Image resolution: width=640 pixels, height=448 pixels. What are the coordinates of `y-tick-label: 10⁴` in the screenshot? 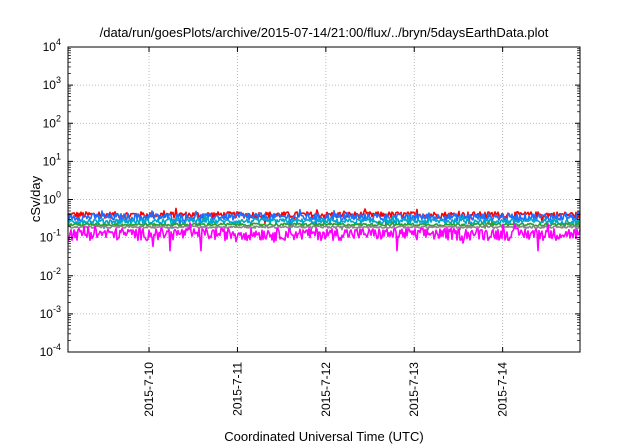 It's located at (52, 45).